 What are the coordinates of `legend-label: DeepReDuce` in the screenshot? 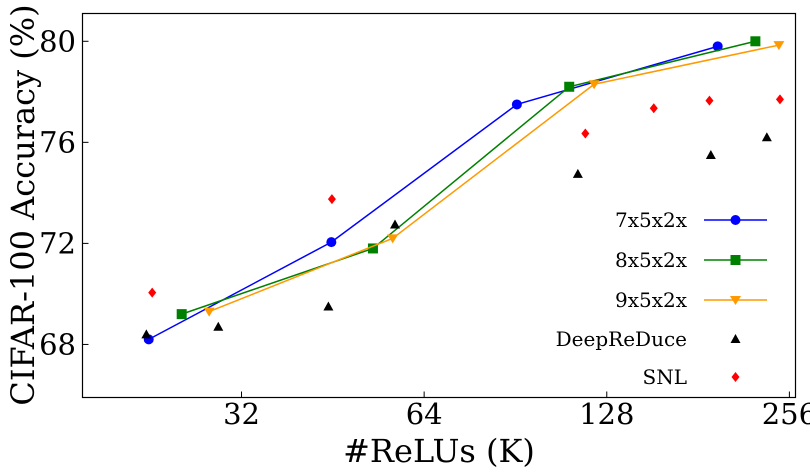 It's located at (621, 339).